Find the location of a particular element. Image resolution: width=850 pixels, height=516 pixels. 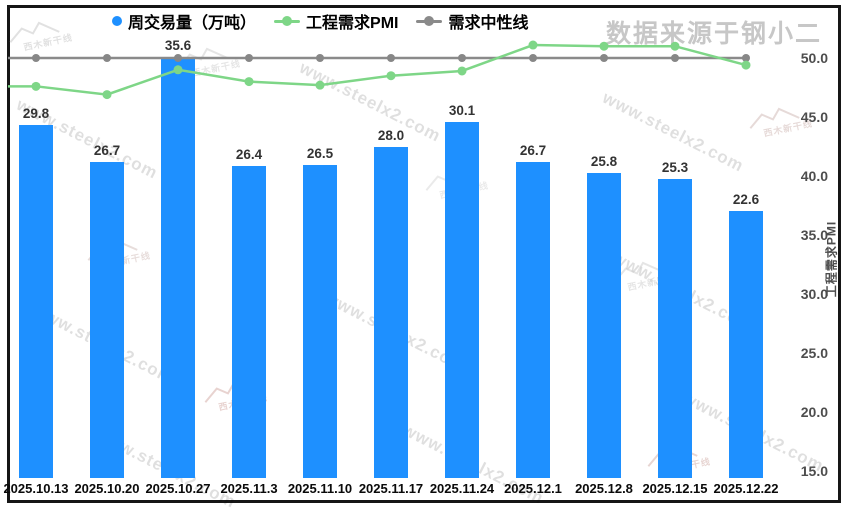

right-axis-tick: 30.0 is located at coordinates (814, 294).